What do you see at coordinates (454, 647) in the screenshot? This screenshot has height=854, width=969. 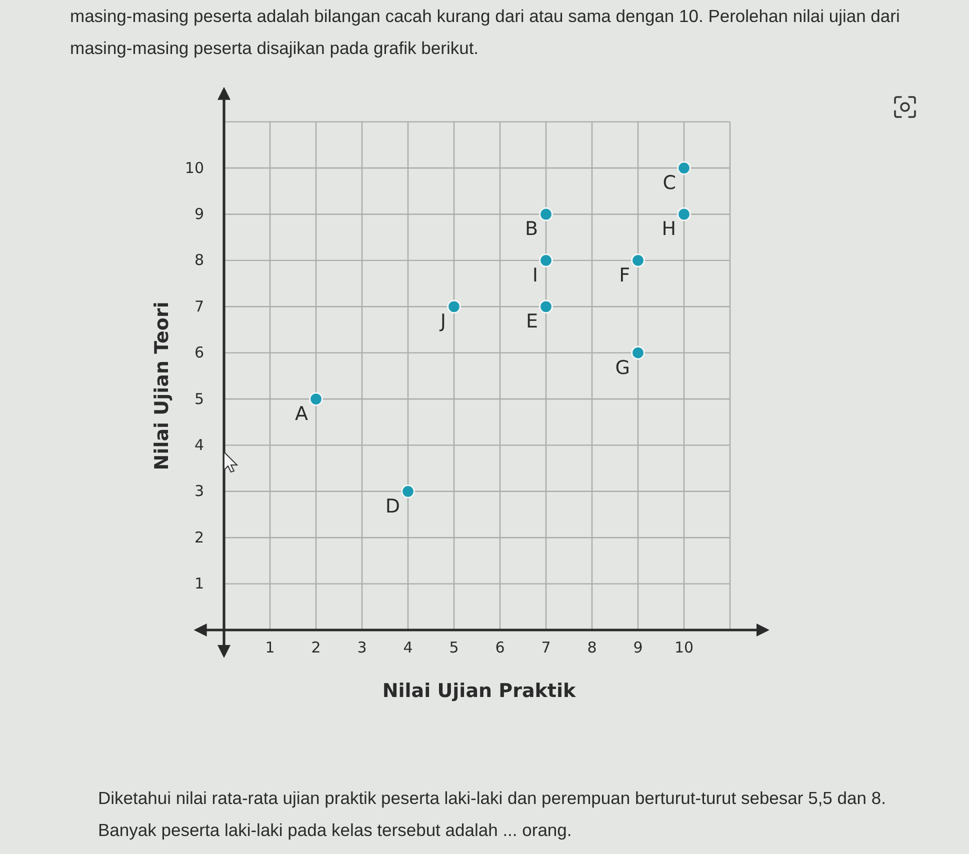 I see `x-tick-label: 5` at bounding box center [454, 647].